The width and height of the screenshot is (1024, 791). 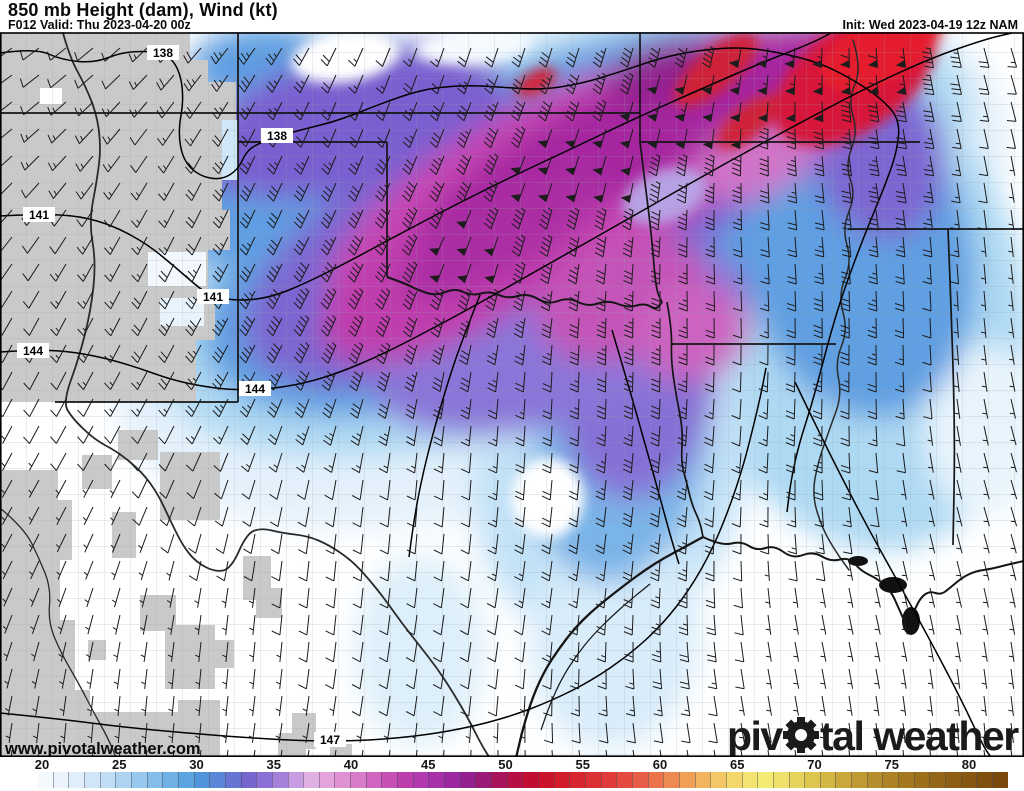 What do you see at coordinates (99, 25) in the screenshot?
I see `valid-time-label: F012 Valid: Thu 2023-04-20 00z` at bounding box center [99, 25].